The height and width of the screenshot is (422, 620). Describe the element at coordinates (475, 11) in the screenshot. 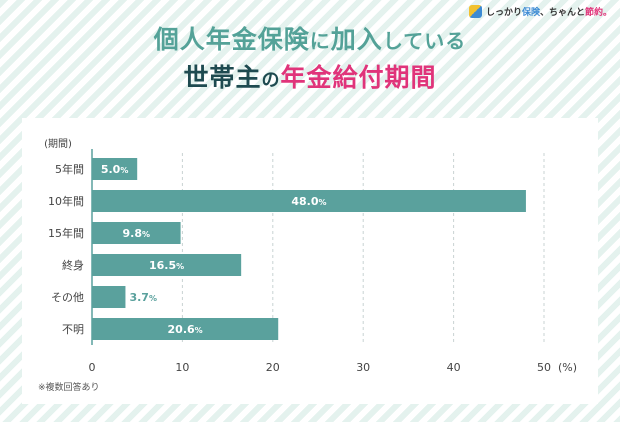

I see `brand-logo-icon` at that location.